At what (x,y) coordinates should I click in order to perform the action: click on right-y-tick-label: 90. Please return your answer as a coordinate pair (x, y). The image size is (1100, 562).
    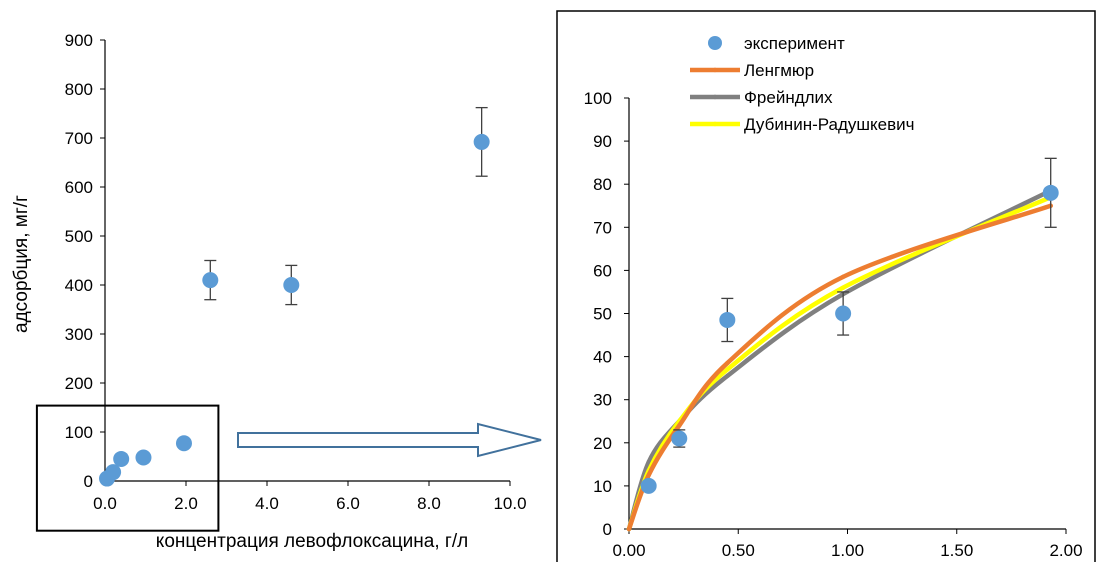
    Looking at the image, I should click on (602, 141).